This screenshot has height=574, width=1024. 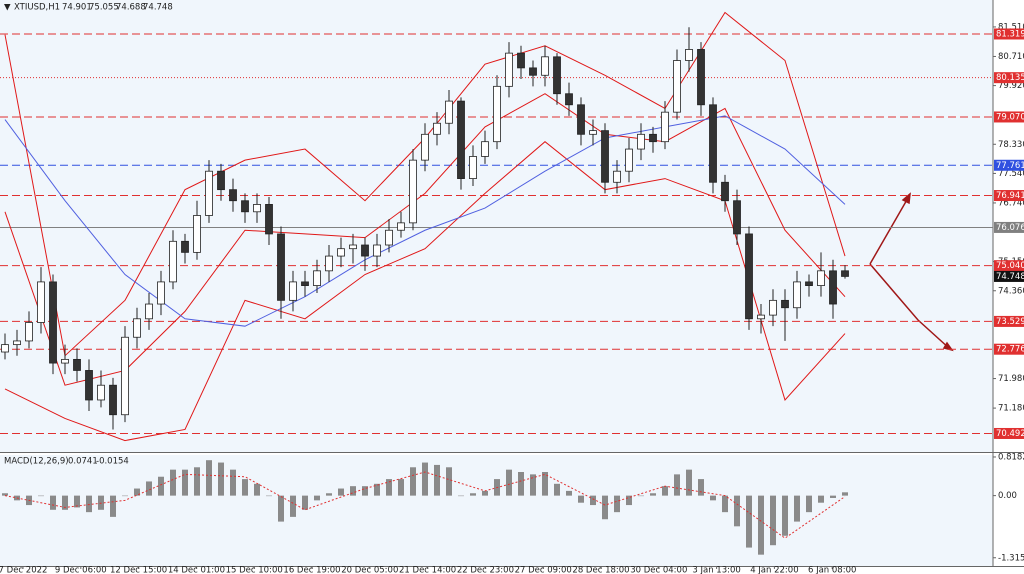 I want to click on y-tick-label: 80.710, so click(x=1011, y=57).